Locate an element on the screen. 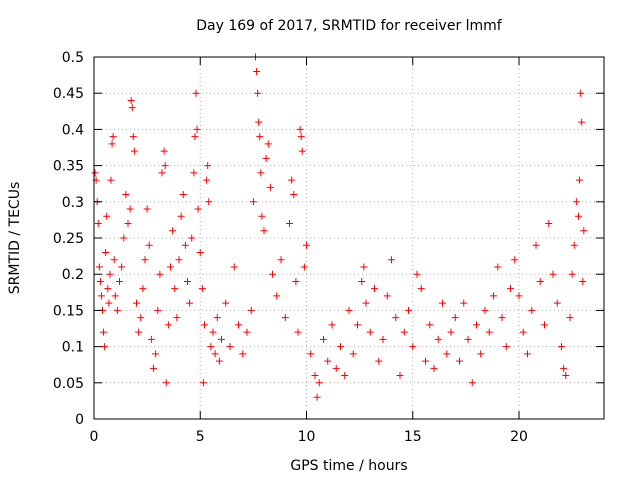  y-tick-label: 0.1 is located at coordinates (73, 348).